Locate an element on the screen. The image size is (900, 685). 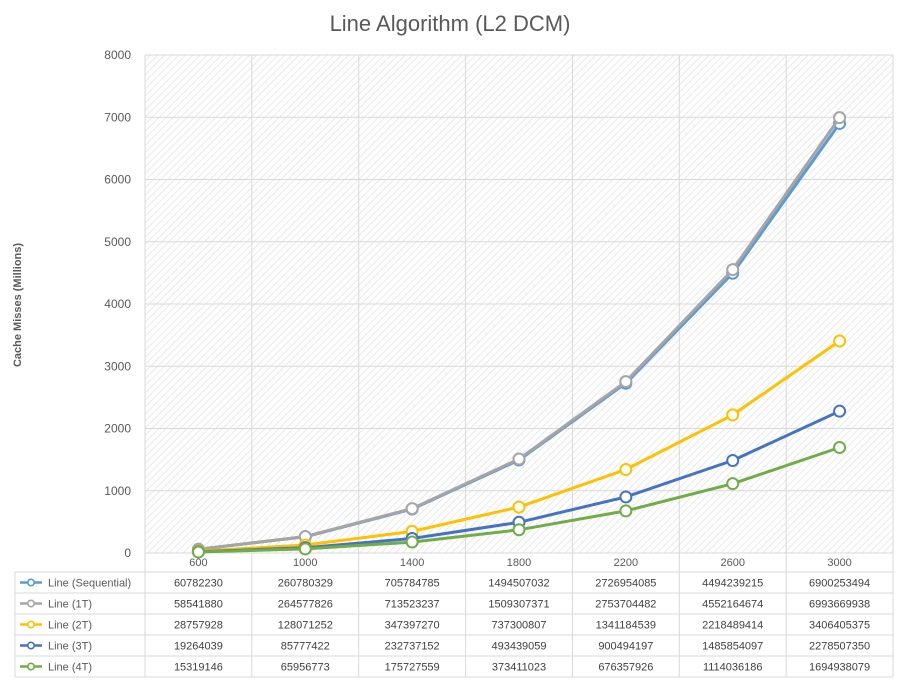
y-tick-label: 5000 is located at coordinates (117, 242).